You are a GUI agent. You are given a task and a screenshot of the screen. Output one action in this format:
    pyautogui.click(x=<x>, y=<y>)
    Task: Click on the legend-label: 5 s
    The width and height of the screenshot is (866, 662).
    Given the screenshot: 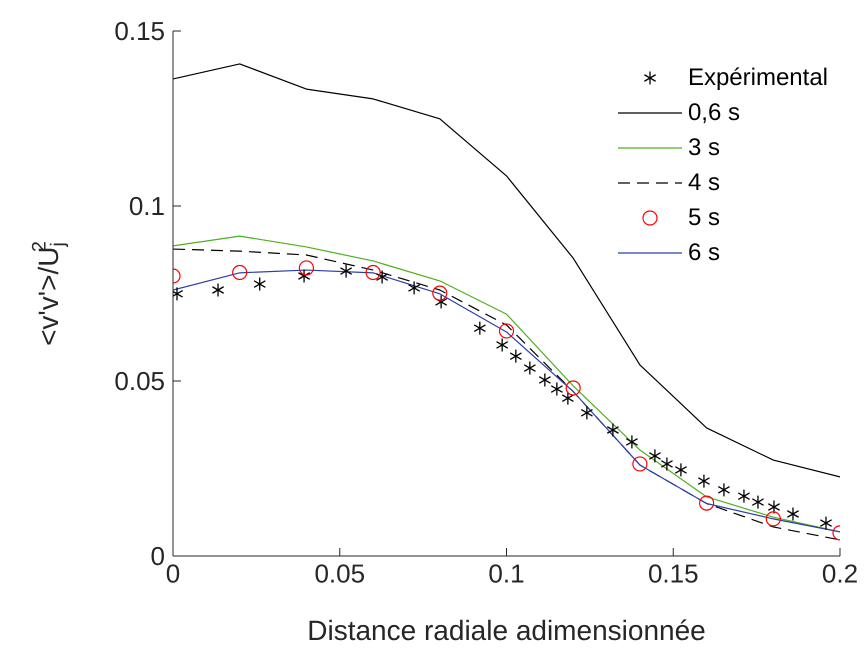 What is the action you would take?
    pyautogui.click(x=704, y=218)
    